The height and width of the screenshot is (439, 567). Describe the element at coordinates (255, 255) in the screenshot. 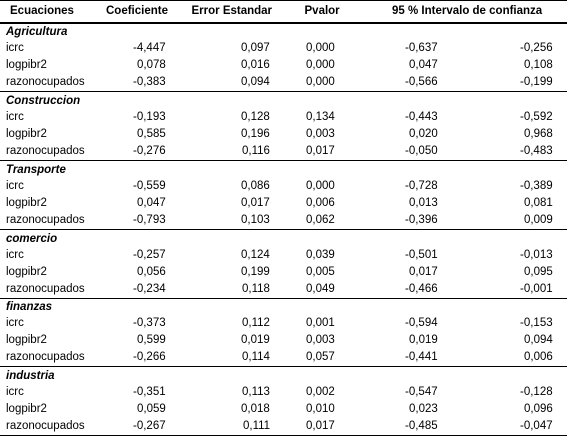

I see `cell-value: 0,124` at that location.